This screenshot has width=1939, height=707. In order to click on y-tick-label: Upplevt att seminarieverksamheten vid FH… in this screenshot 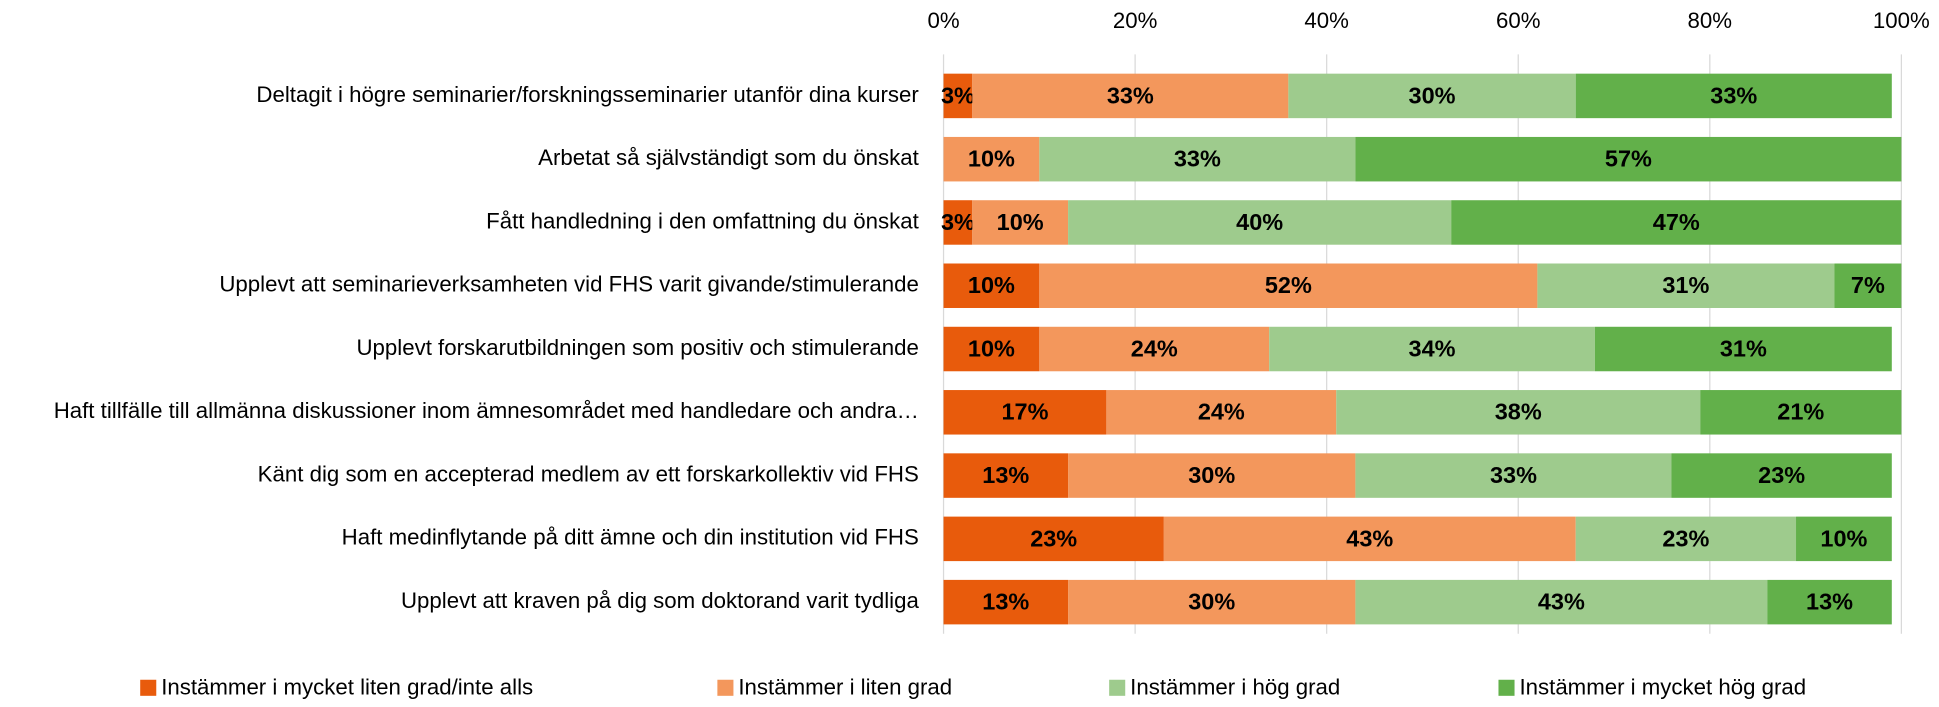, I will do `click(568, 284)`.